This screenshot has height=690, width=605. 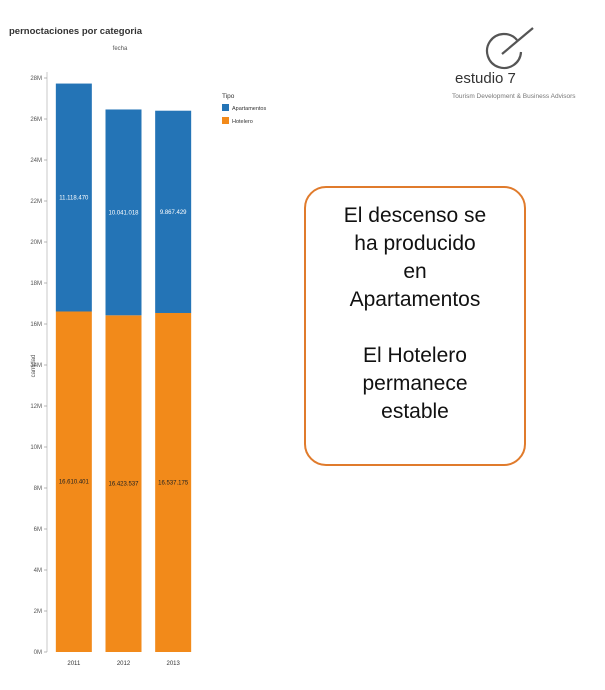 What do you see at coordinates (415, 411) in the screenshot?
I see `callout-line: estable` at bounding box center [415, 411].